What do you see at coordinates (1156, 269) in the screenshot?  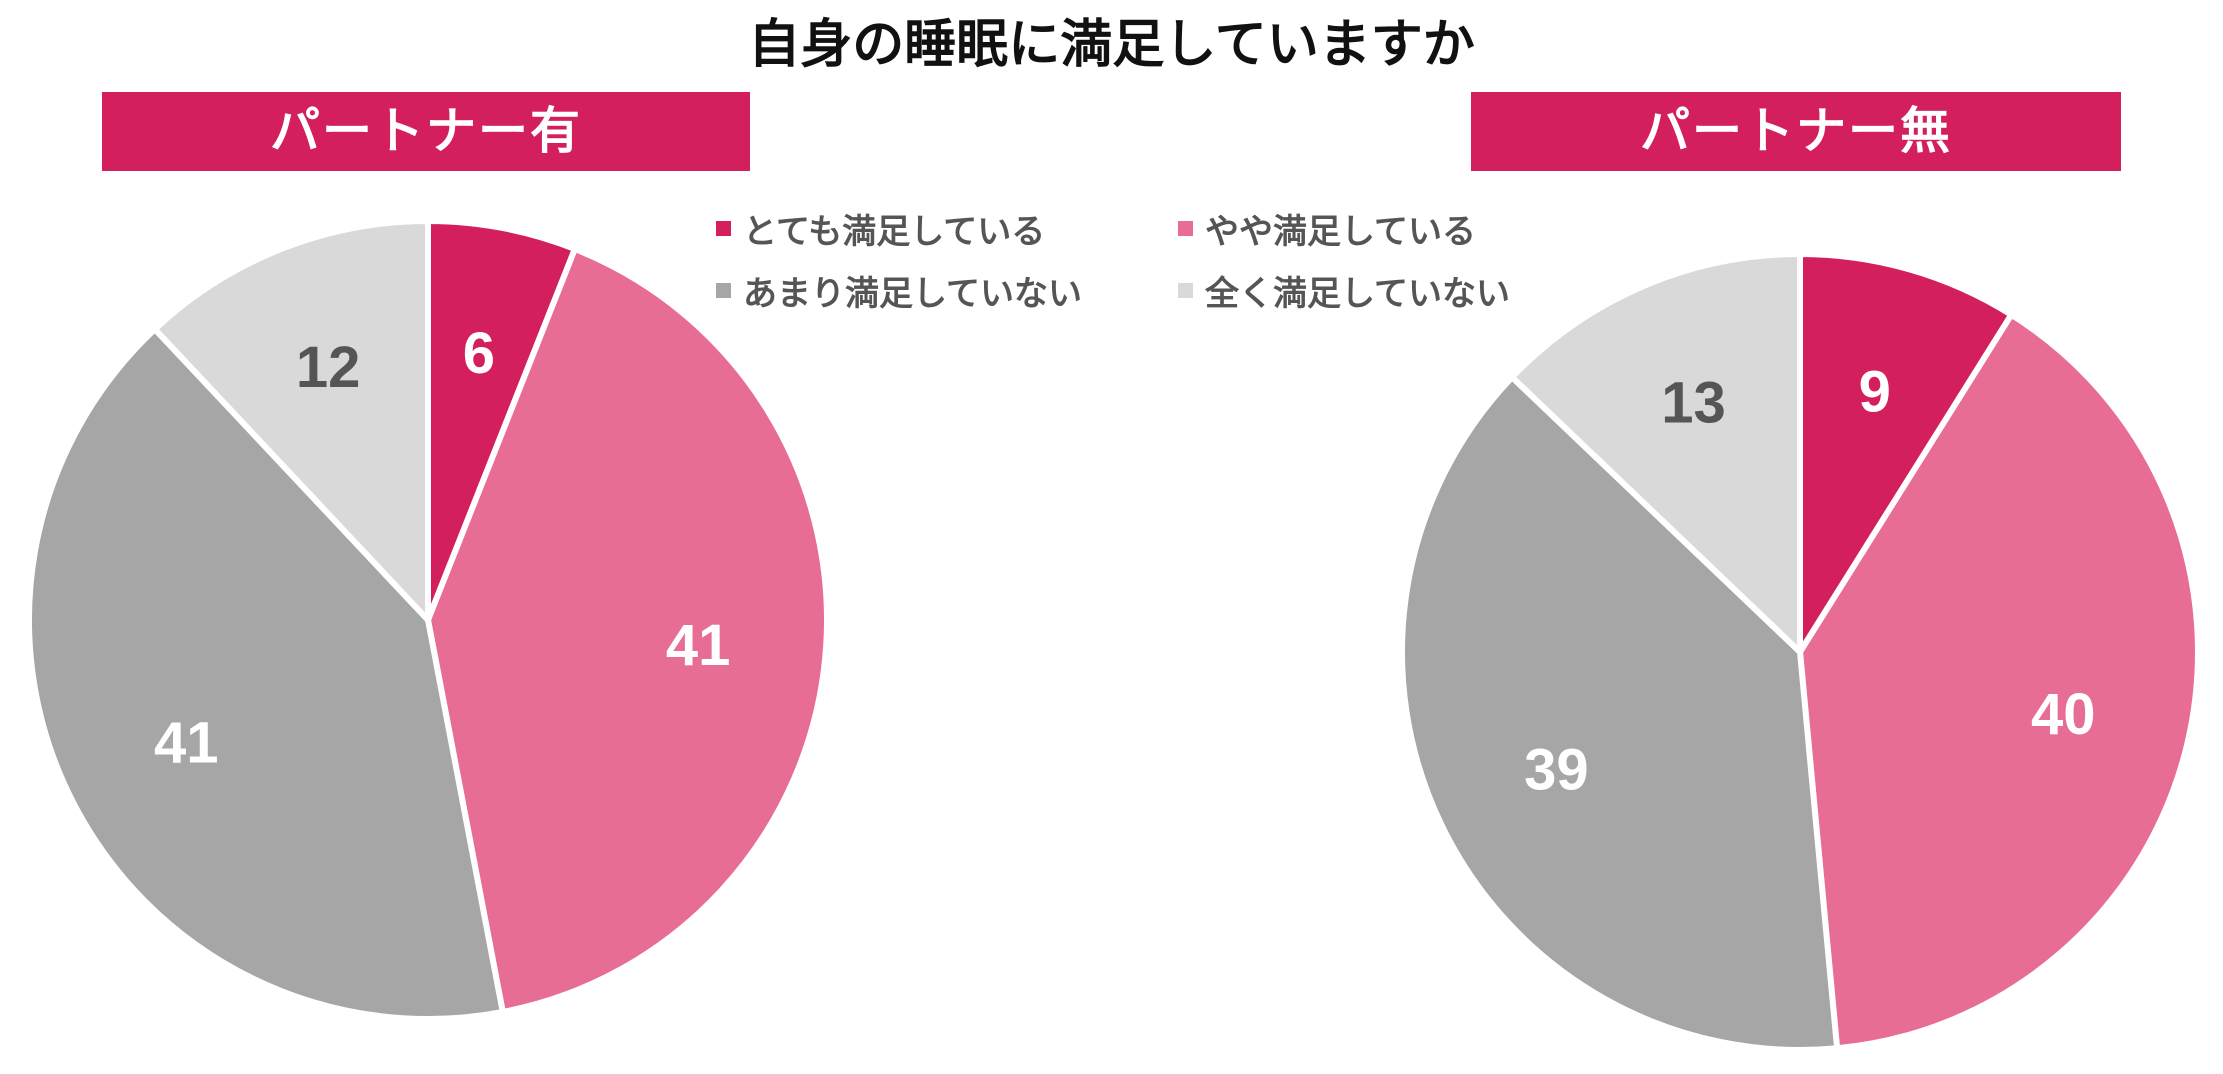 I see `legend: とても満足している やや満足している あまり満足していない 全く満足していない` at bounding box center [1156, 269].